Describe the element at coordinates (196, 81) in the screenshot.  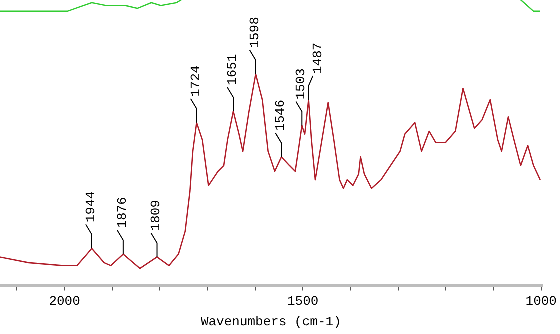
I see `annotation: 1724` at that location.